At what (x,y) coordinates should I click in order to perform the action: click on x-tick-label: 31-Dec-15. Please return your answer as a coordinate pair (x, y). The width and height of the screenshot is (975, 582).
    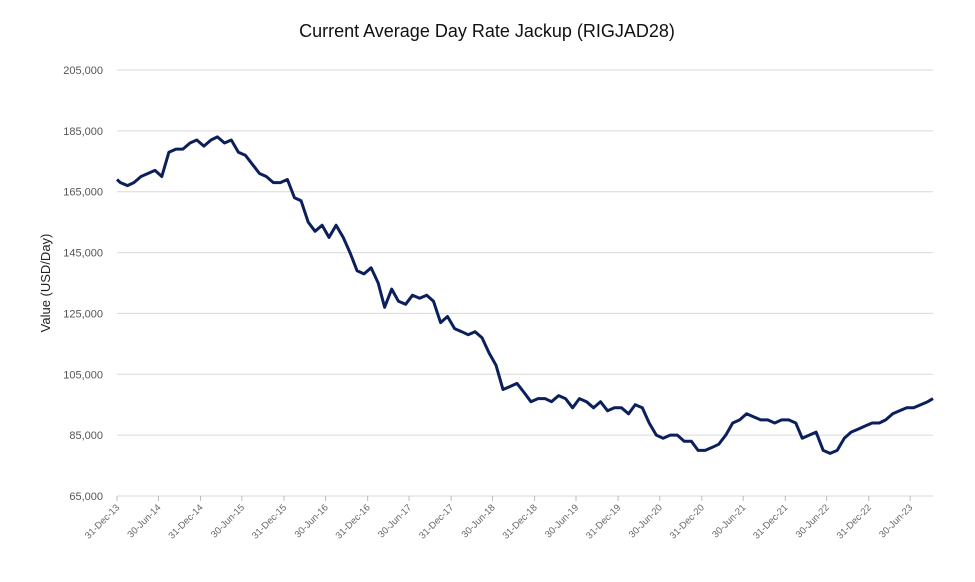
    Looking at the image, I should click on (269, 521).